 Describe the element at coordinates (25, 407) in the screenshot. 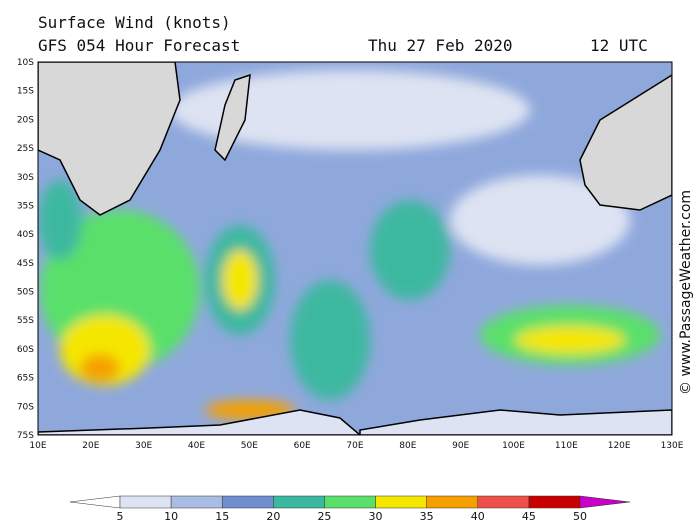

I see `lat-label: 70S` at that location.